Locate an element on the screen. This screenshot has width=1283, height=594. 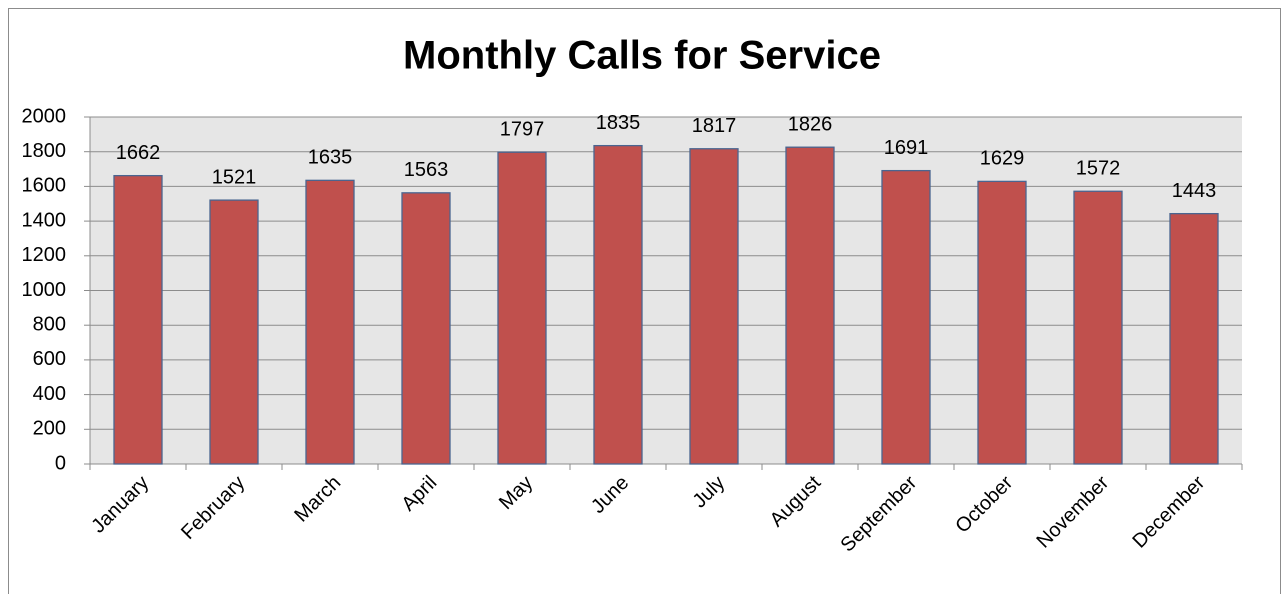
data-label: 1629 is located at coordinates (1002, 159).